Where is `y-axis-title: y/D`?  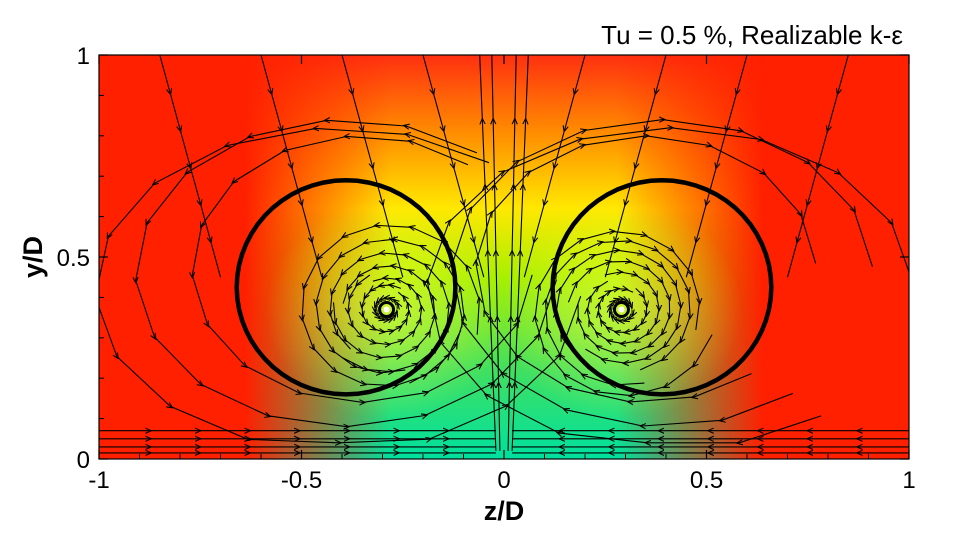 y-axis-title: y/D is located at coordinates (33, 257).